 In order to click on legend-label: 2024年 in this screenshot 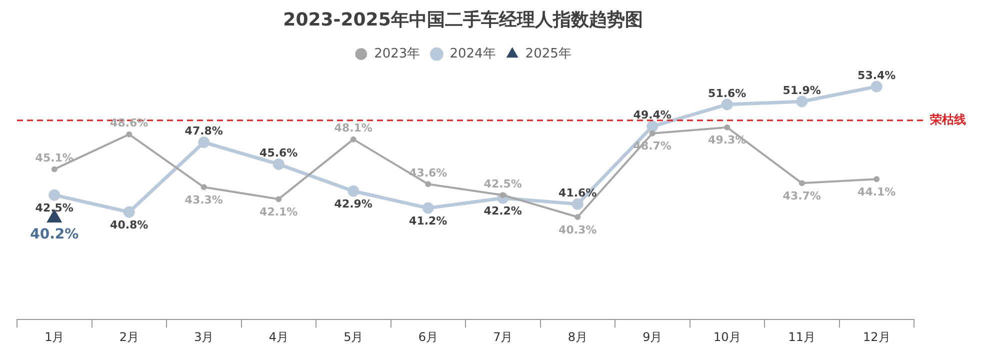, I will do `click(473, 54)`.